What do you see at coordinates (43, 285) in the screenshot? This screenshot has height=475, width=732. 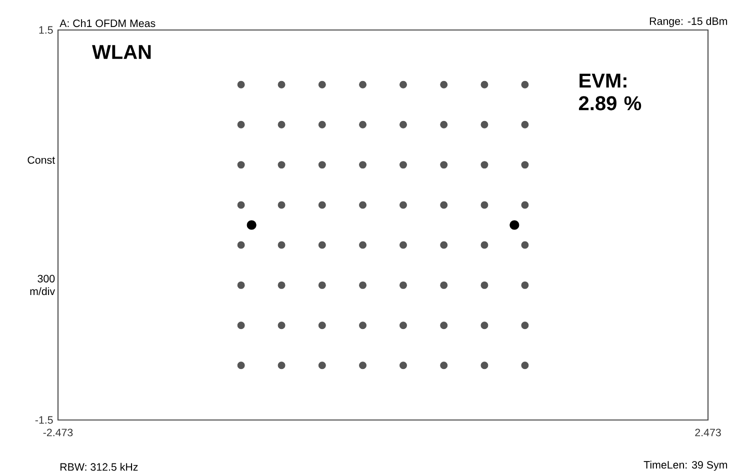 I see `text: 300 m/div` at bounding box center [43, 285].